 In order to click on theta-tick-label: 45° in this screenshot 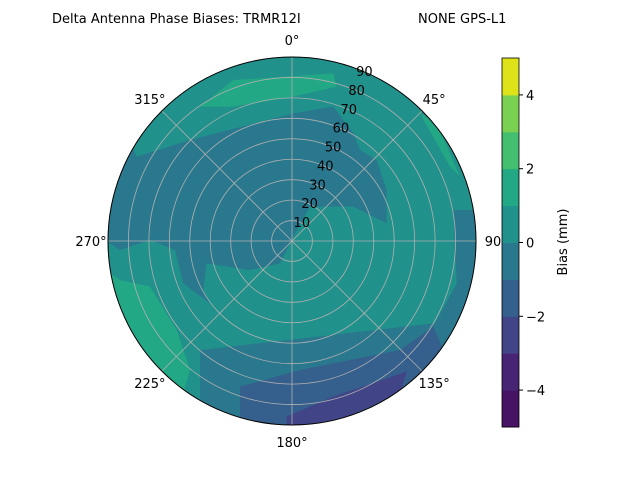, I will do `click(434, 100)`.